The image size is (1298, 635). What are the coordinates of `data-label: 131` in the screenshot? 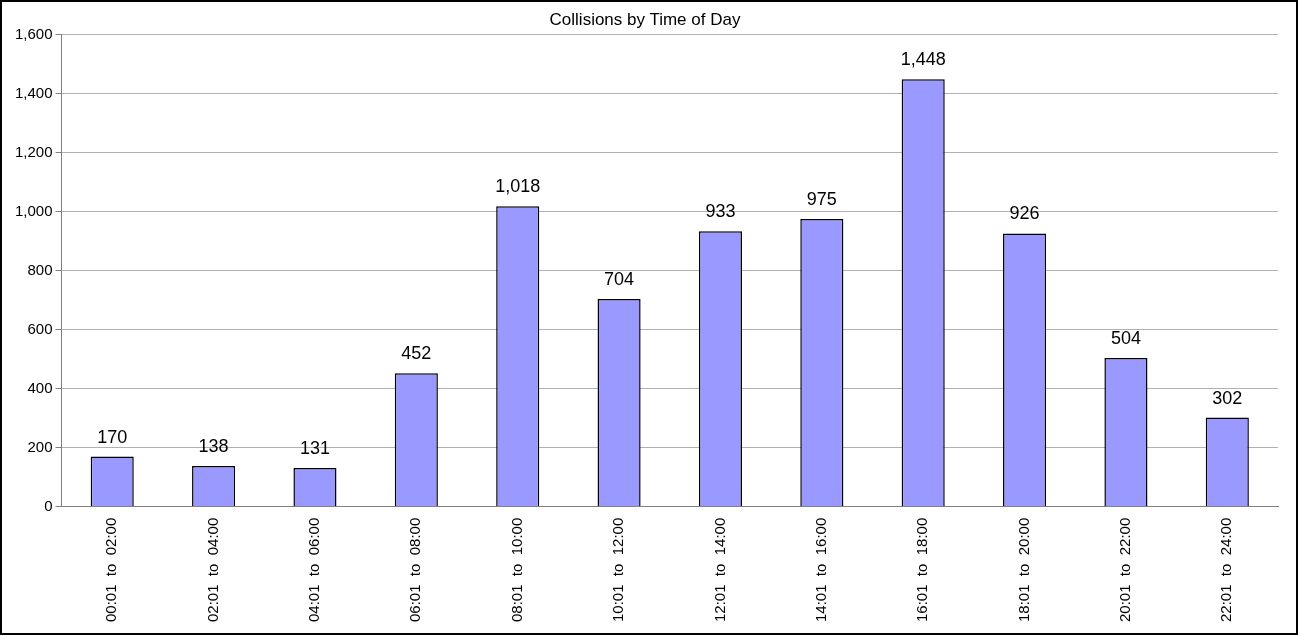 It's located at (314, 448).